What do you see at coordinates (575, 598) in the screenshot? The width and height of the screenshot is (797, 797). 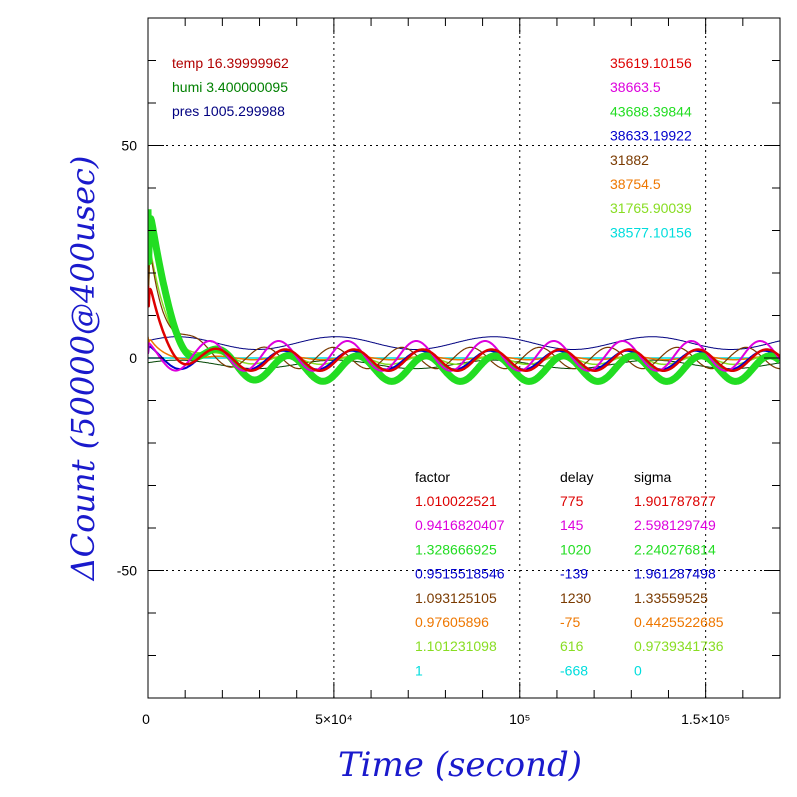 I see `series-delay-value: 1230` at bounding box center [575, 598].